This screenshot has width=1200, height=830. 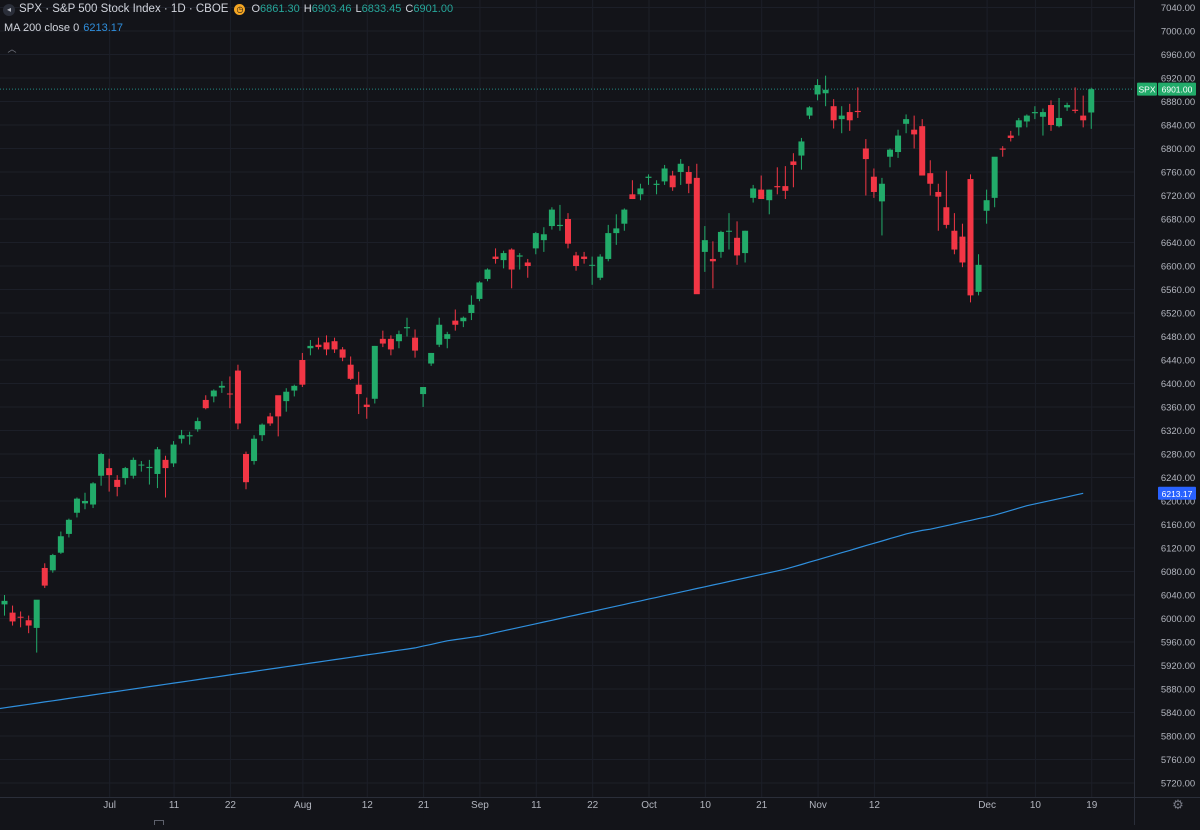 What do you see at coordinates (1178, 502) in the screenshot?
I see `y-tick-label: 6200.00` at bounding box center [1178, 502].